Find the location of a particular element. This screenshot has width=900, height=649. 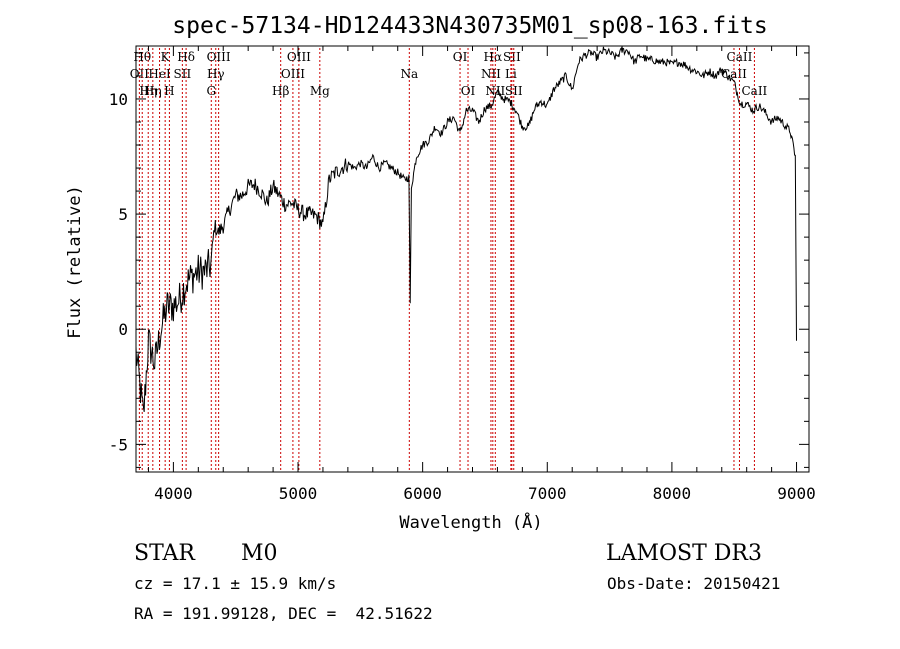

y-axis-label: Flux (relative) is located at coordinates (75, 262).